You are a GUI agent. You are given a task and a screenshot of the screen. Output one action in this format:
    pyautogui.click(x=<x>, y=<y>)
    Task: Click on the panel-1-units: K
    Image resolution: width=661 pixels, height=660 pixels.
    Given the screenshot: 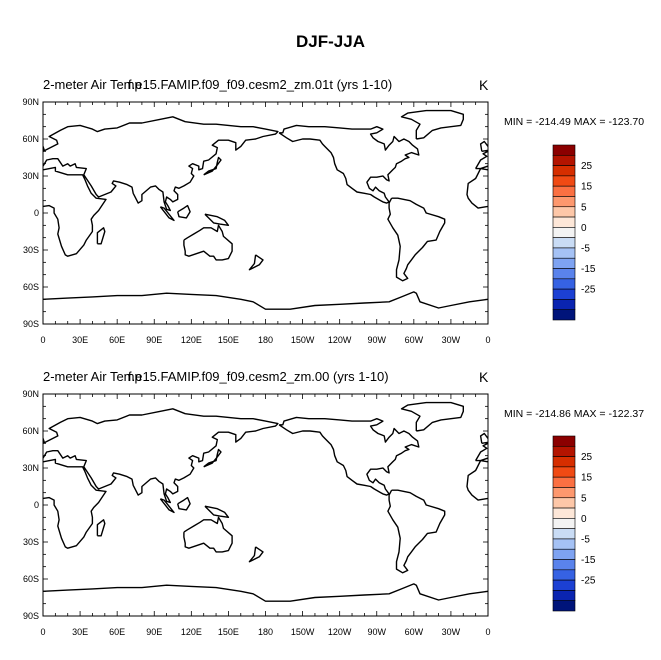 What is the action you would take?
    pyautogui.click(x=484, y=85)
    